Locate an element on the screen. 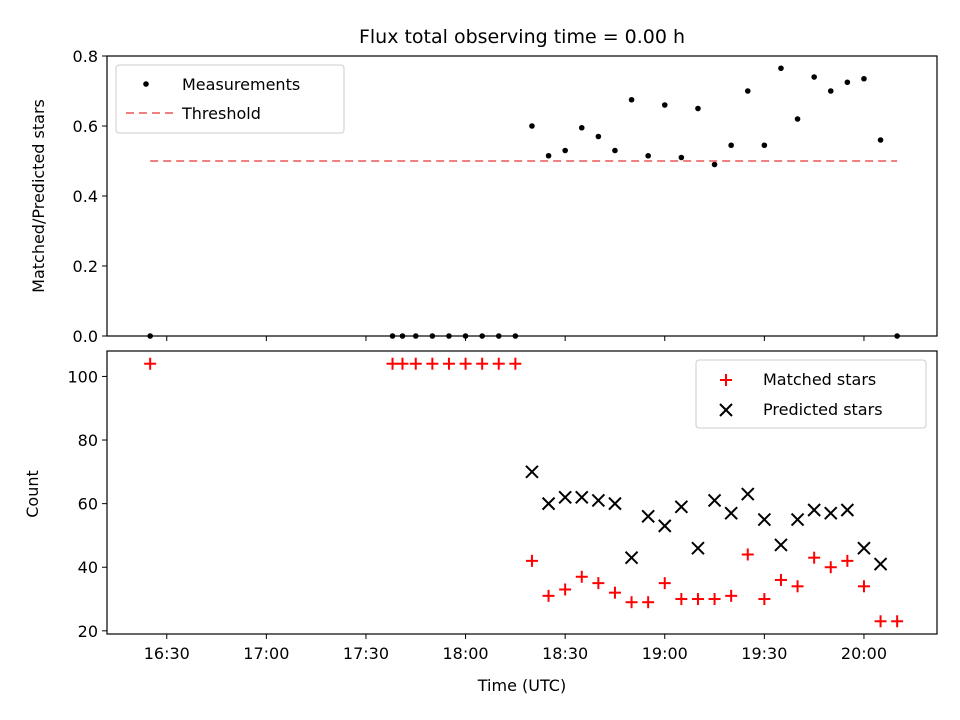  bottom-y-tick-label: 60 is located at coordinates (88, 504).